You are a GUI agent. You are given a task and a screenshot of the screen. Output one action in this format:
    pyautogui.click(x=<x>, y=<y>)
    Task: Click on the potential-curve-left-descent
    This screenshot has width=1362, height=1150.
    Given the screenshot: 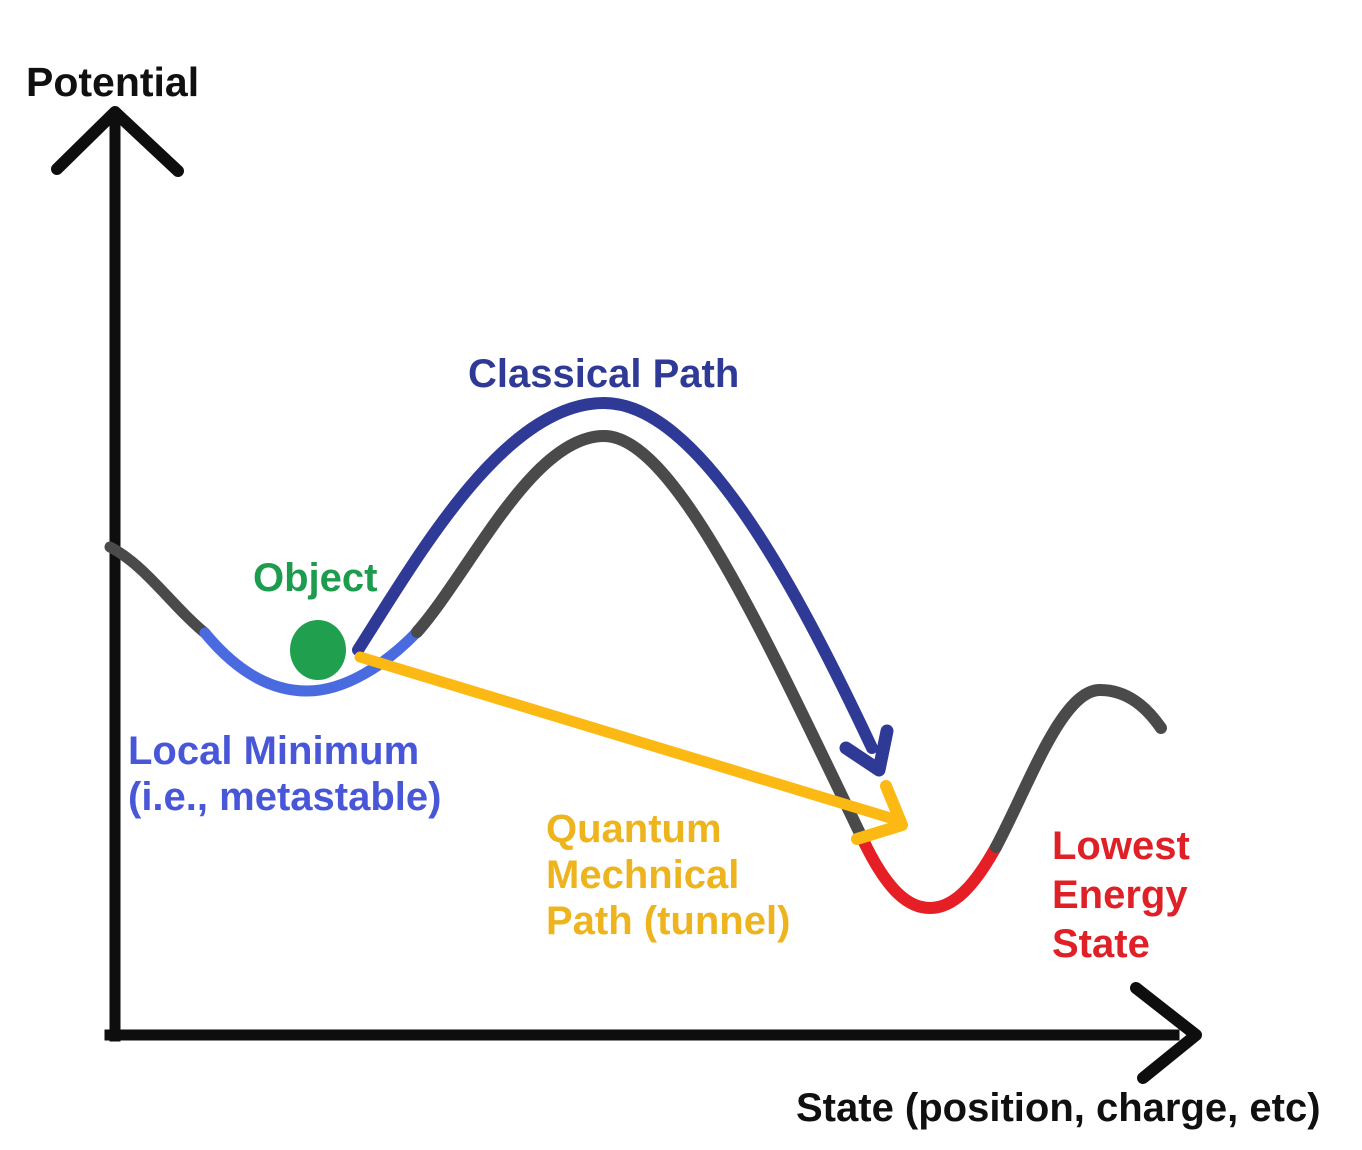 What is the action you would take?
    pyautogui.click(x=157, y=590)
    